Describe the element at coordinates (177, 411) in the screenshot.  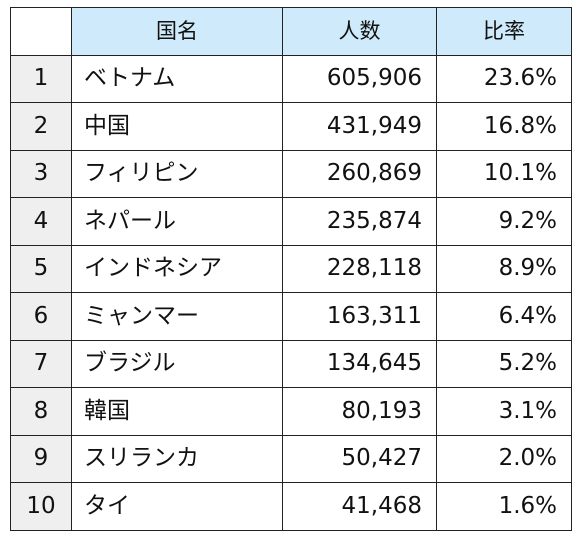
I see `country-cell: 韓国` at that location.